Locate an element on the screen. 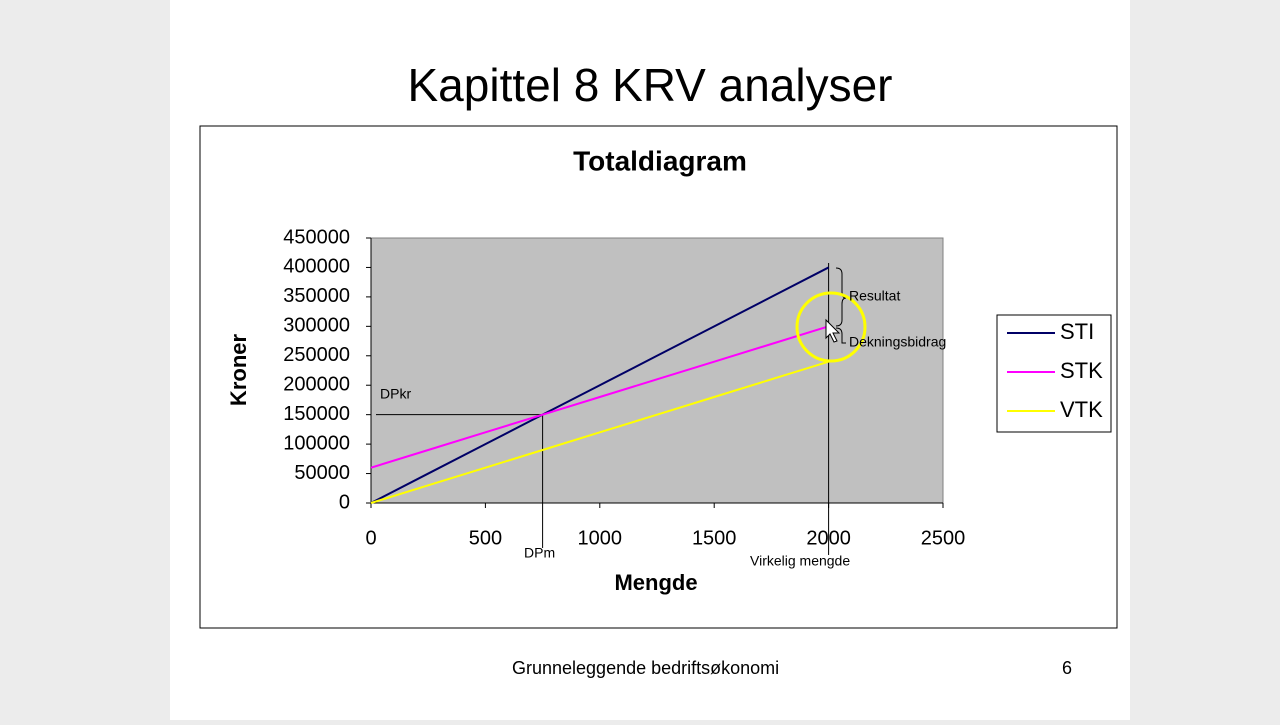  y-axis-label: Kroner is located at coordinates (238, 370).